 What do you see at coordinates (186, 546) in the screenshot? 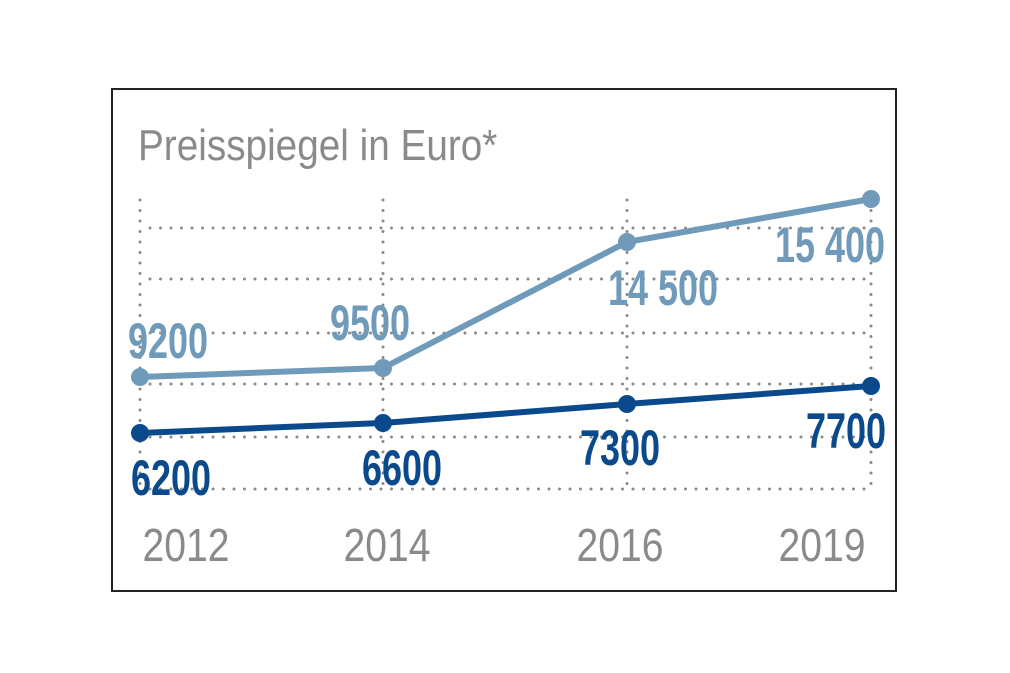
I see `x-tick-label: 2012` at bounding box center [186, 546].